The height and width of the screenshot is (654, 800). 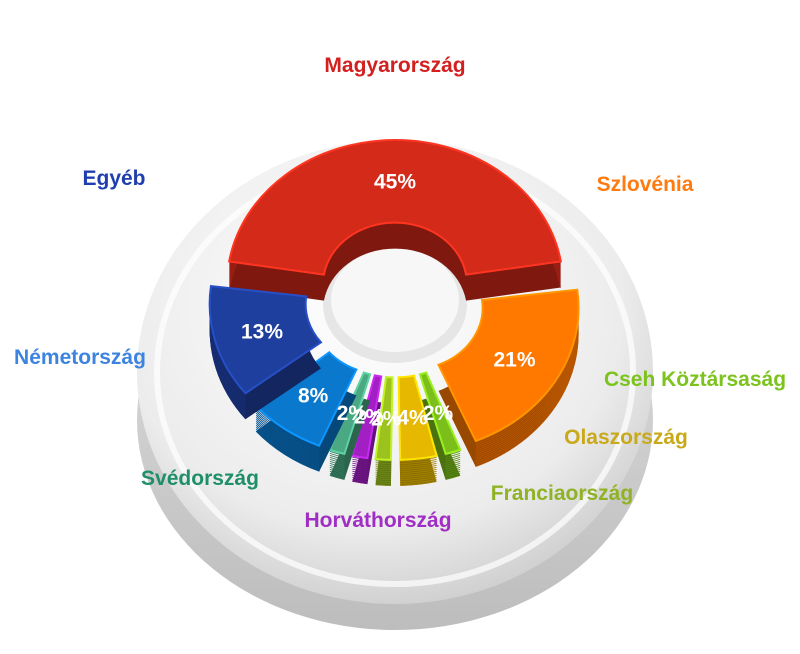 I want to click on category-label-svedorszag: Svédország, so click(x=200, y=478).